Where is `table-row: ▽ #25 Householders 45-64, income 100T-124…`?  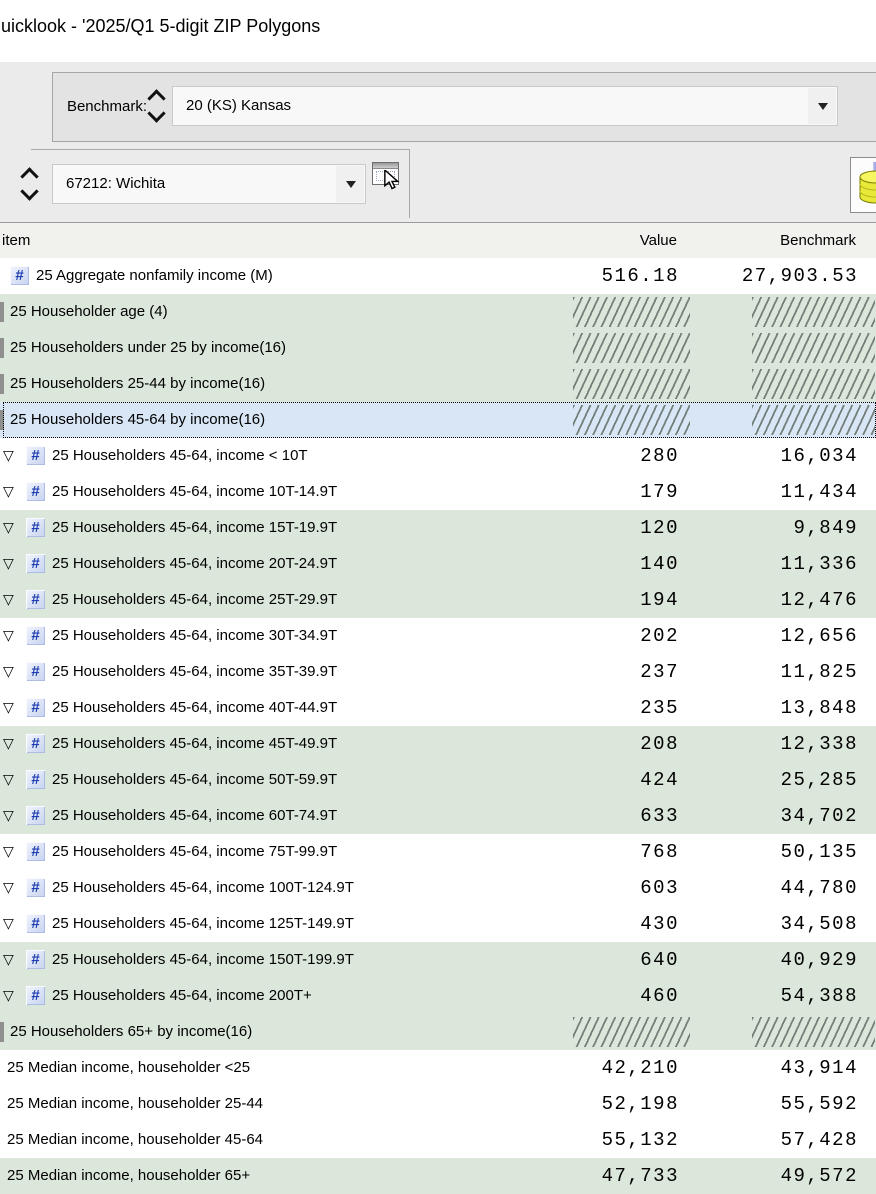
table-row: ▽ #25 Householders 45-64, income 100T-124… is located at coordinates (438, 888).